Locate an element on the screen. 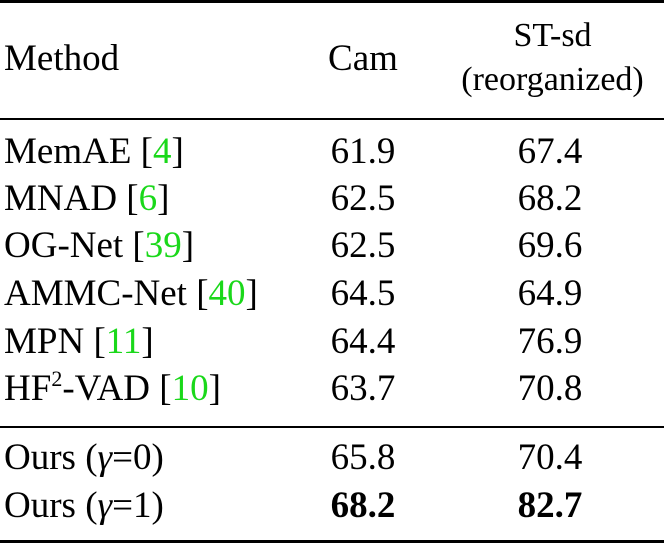  header-method: Method is located at coordinates (62, 58).